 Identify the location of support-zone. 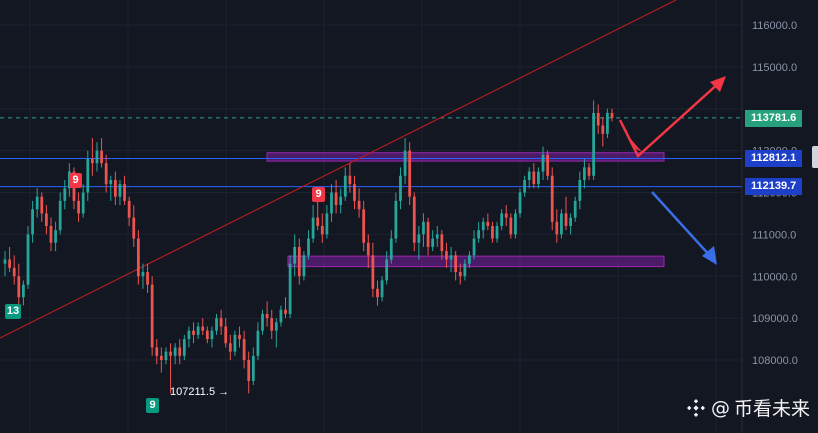
(476, 261).